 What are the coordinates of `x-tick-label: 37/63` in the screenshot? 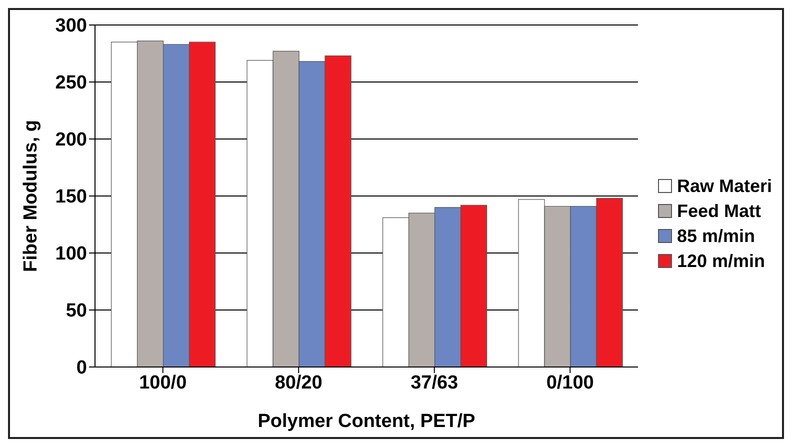 It's located at (434, 383).